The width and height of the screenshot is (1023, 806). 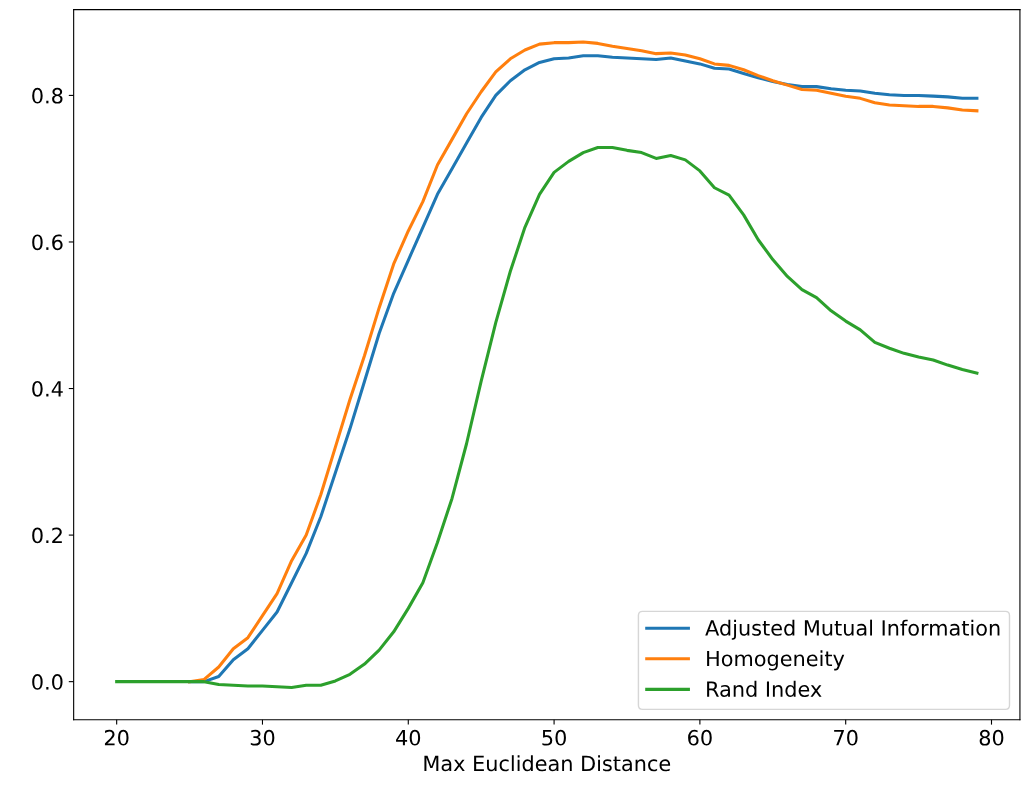 What do you see at coordinates (764, 688) in the screenshot?
I see `legend-label: Rand Index` at bounding box center [764, 688].